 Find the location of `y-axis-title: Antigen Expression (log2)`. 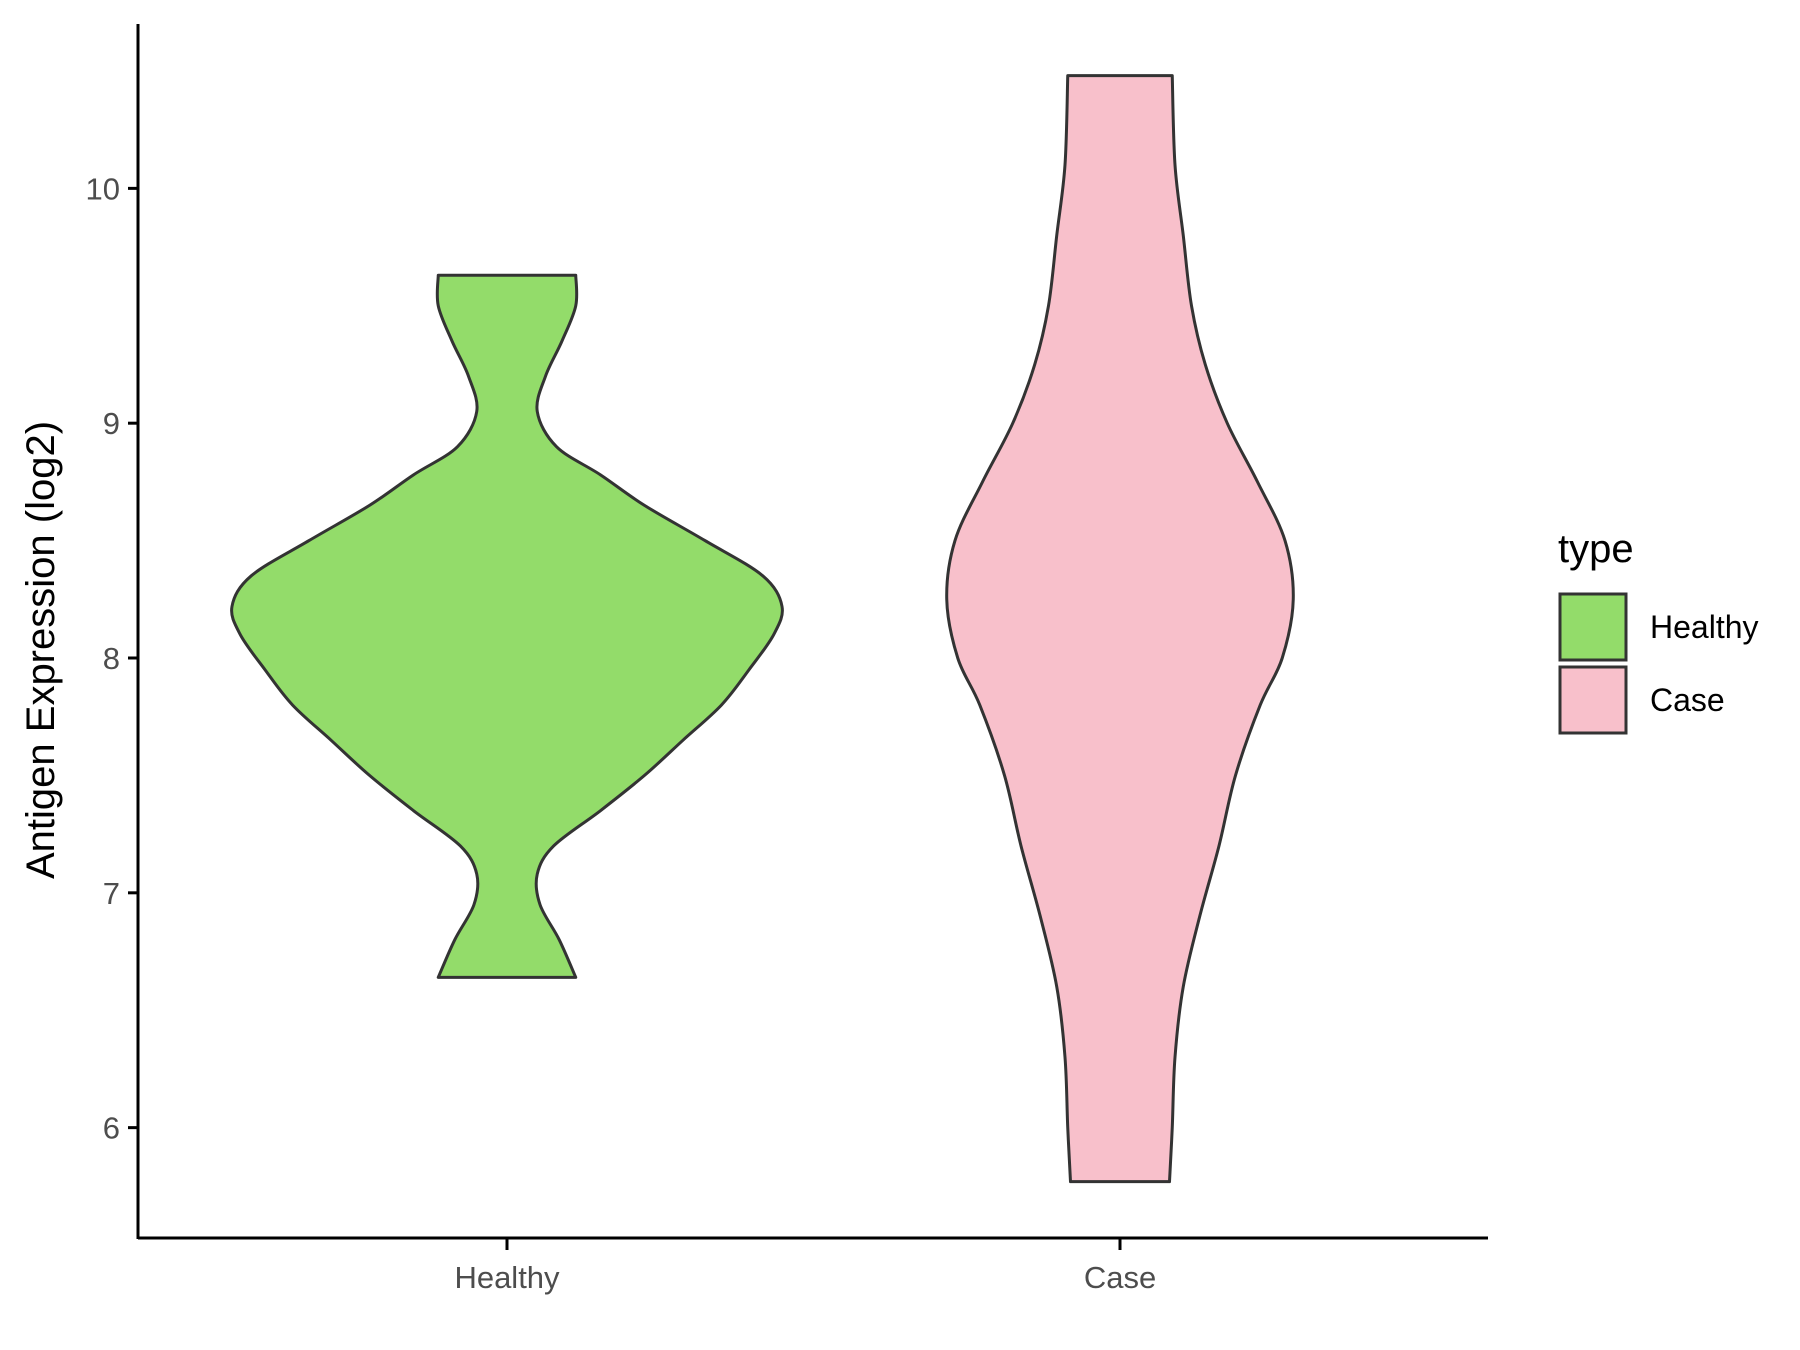

y-axis-title: Antigen Expression (log2) is located at coordinates (41, 650).